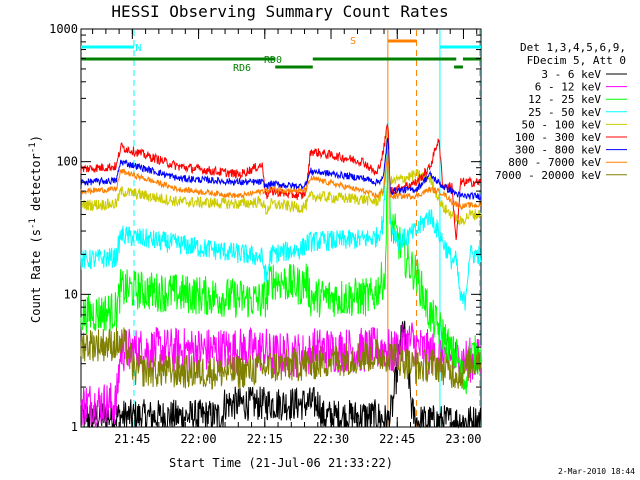  I want to click on y-tick-label: 10, so click(71, 294).